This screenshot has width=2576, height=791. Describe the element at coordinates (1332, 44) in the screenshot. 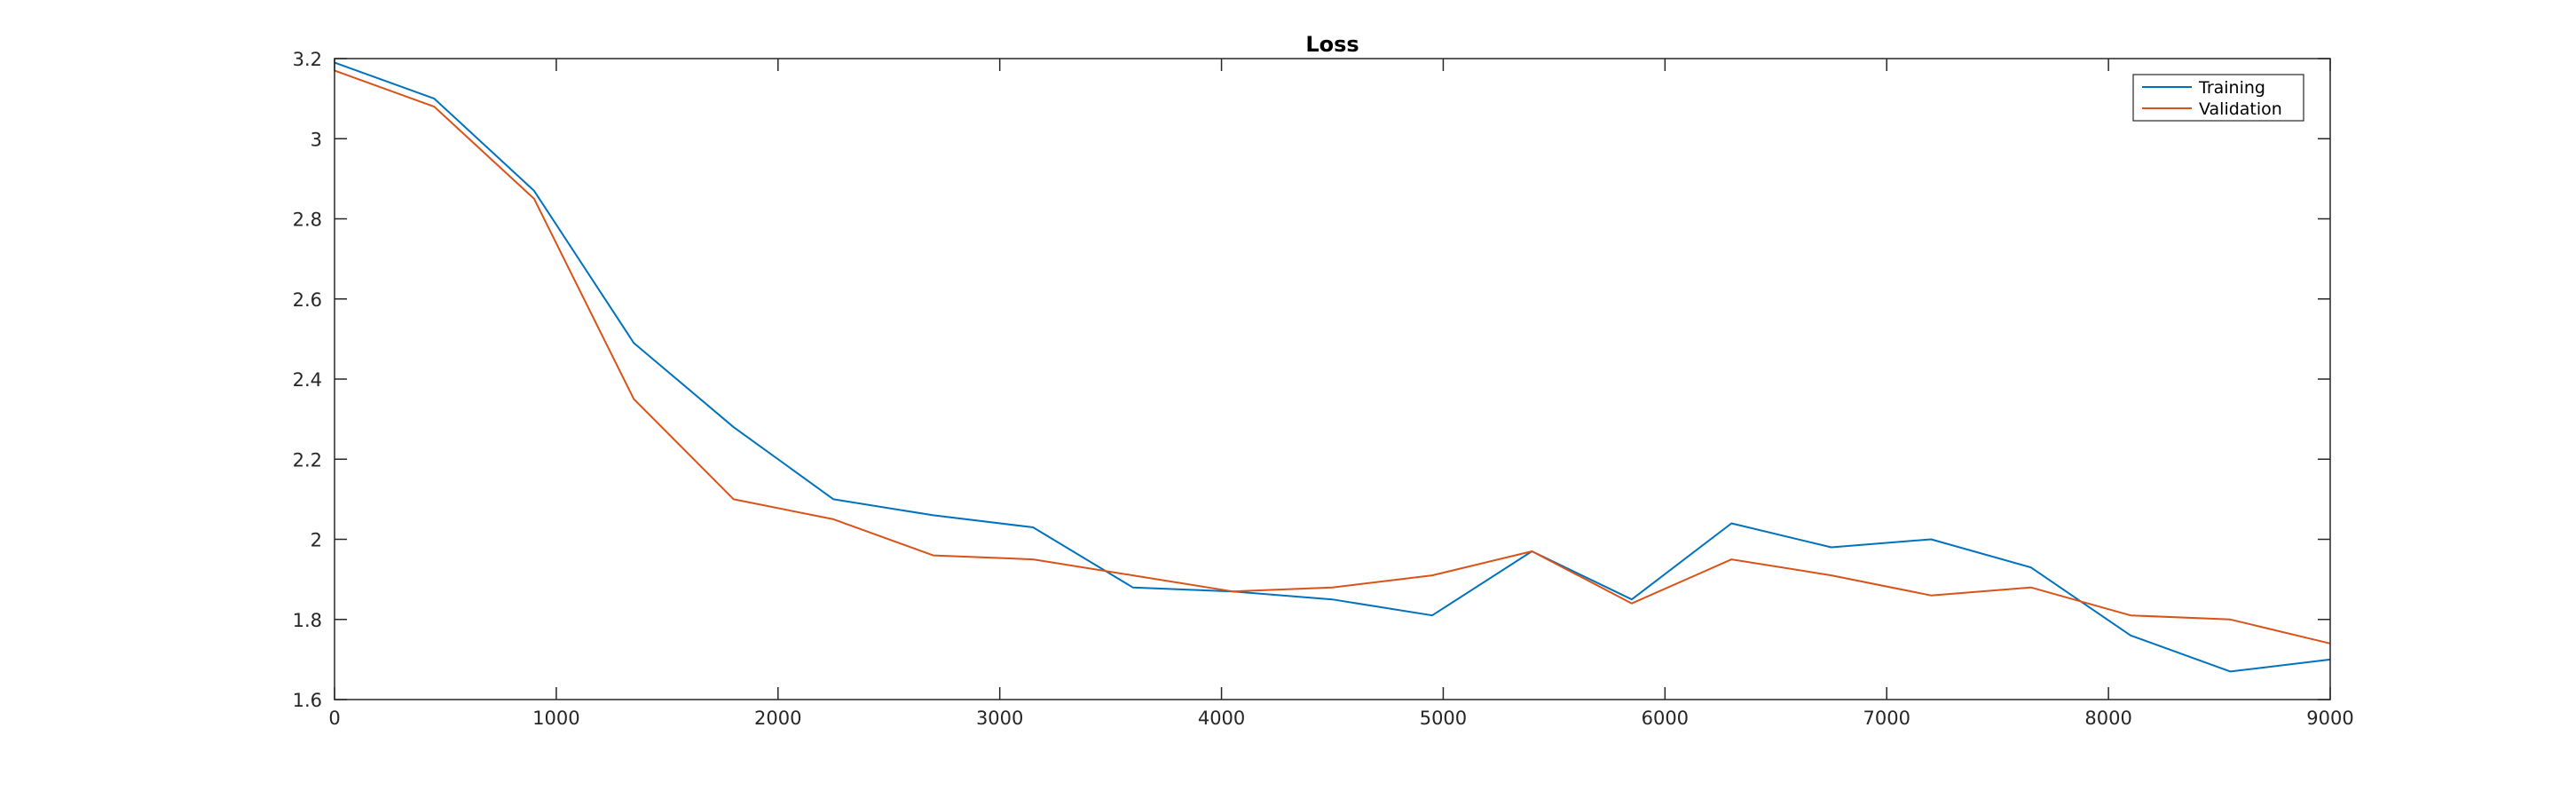

I see `chart-title: Loss` at that location.